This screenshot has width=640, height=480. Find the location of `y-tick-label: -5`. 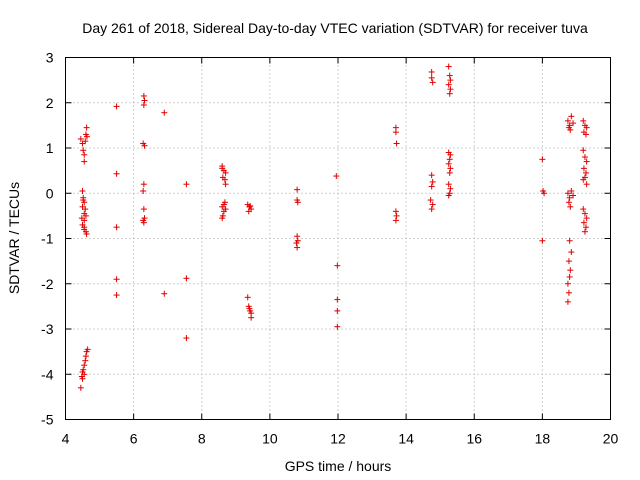

y-tick-label: -5 is located at coordinates (47, 420).